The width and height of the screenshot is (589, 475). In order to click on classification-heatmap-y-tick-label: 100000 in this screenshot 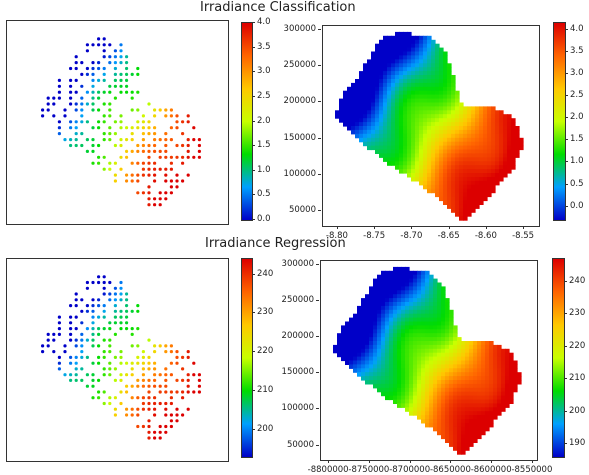, I will do `click(299, 174)`.